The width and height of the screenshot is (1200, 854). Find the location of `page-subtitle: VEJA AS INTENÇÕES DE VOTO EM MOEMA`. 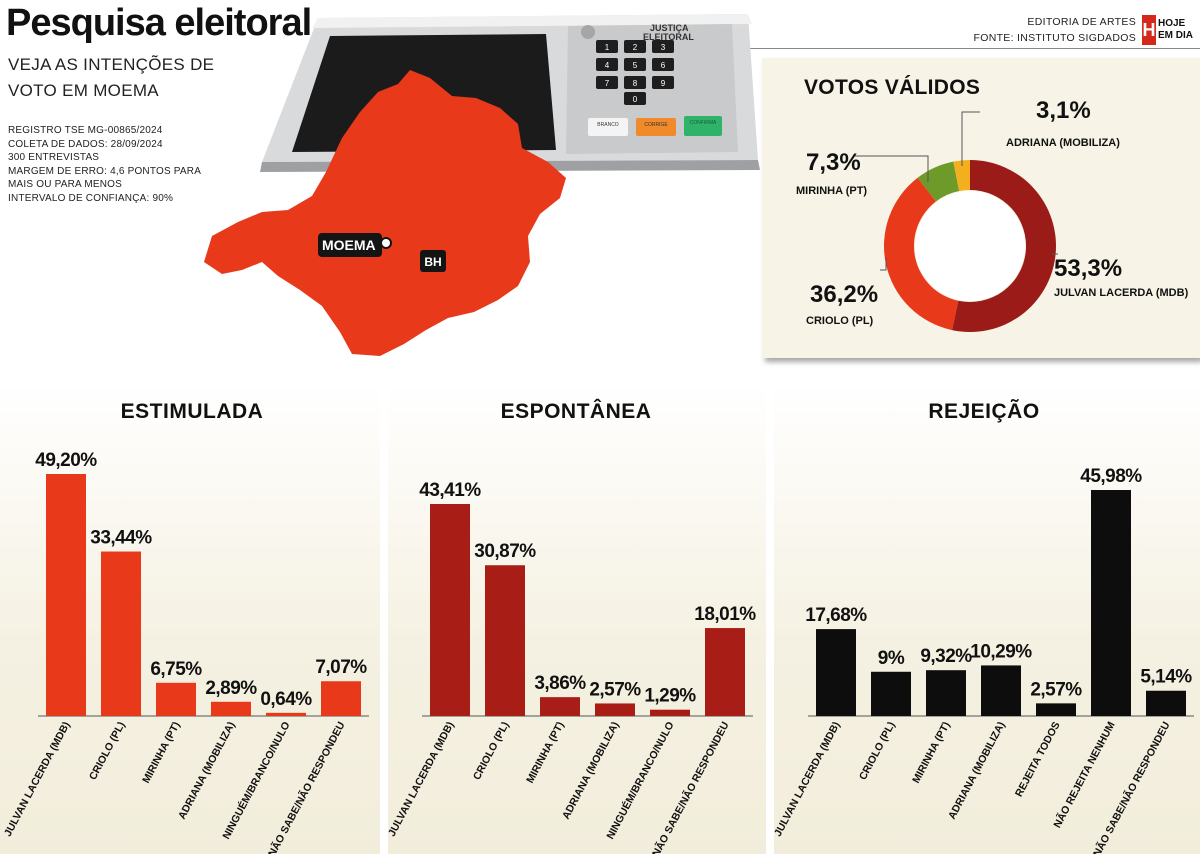

page-subtitle: VEJA AS INTENÇÕES DE VOTO EM MOEMA is located at coordinates (111, 77).